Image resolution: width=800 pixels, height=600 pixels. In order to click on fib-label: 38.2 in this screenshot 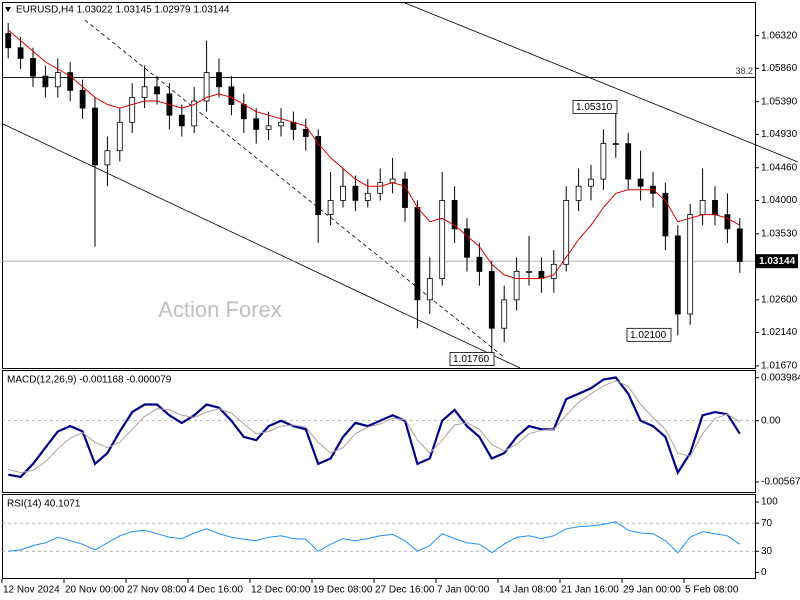, I will do `click(744, 71)`.